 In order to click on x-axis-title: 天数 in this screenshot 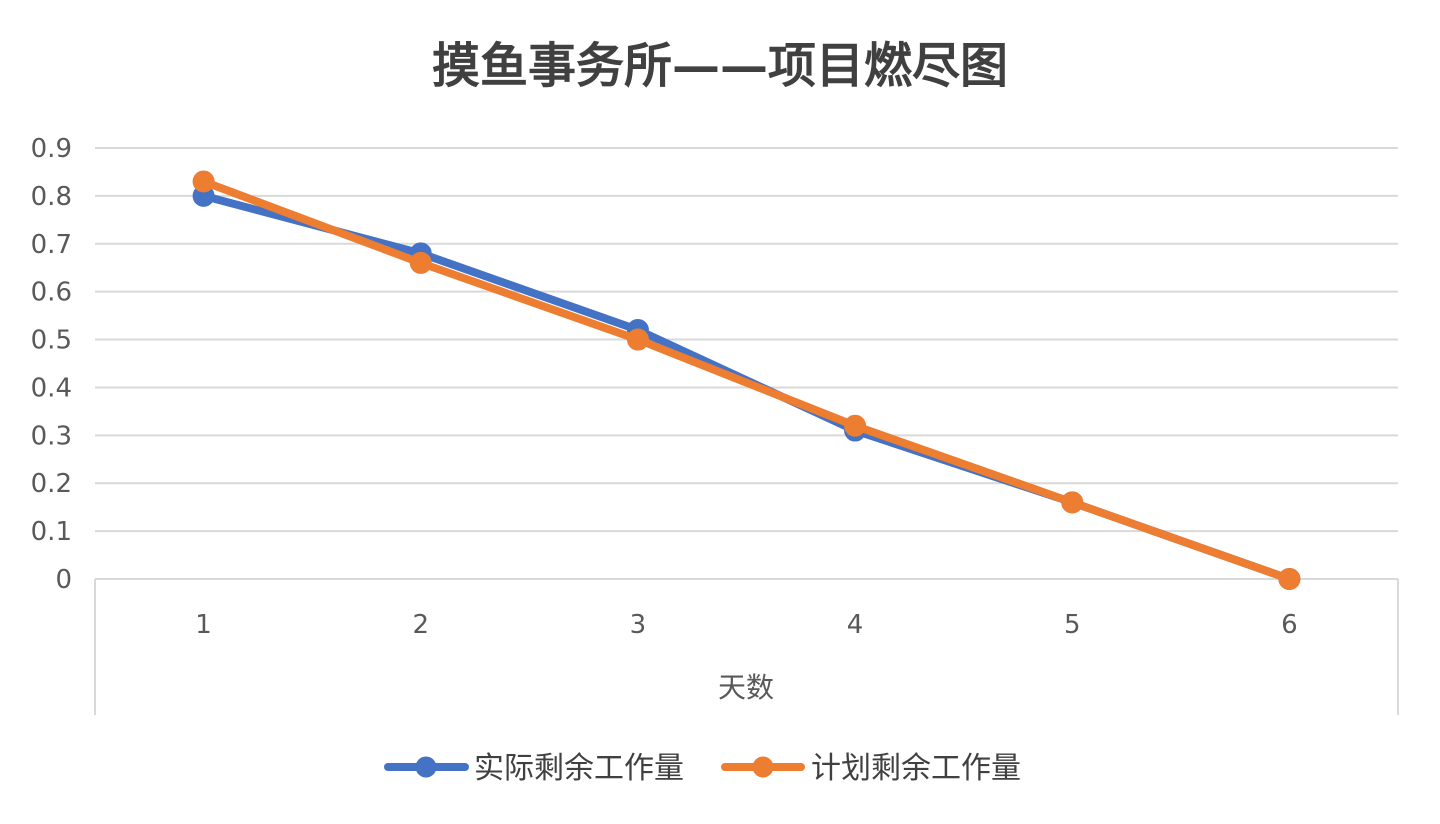, I will do `click(746, 687)`.